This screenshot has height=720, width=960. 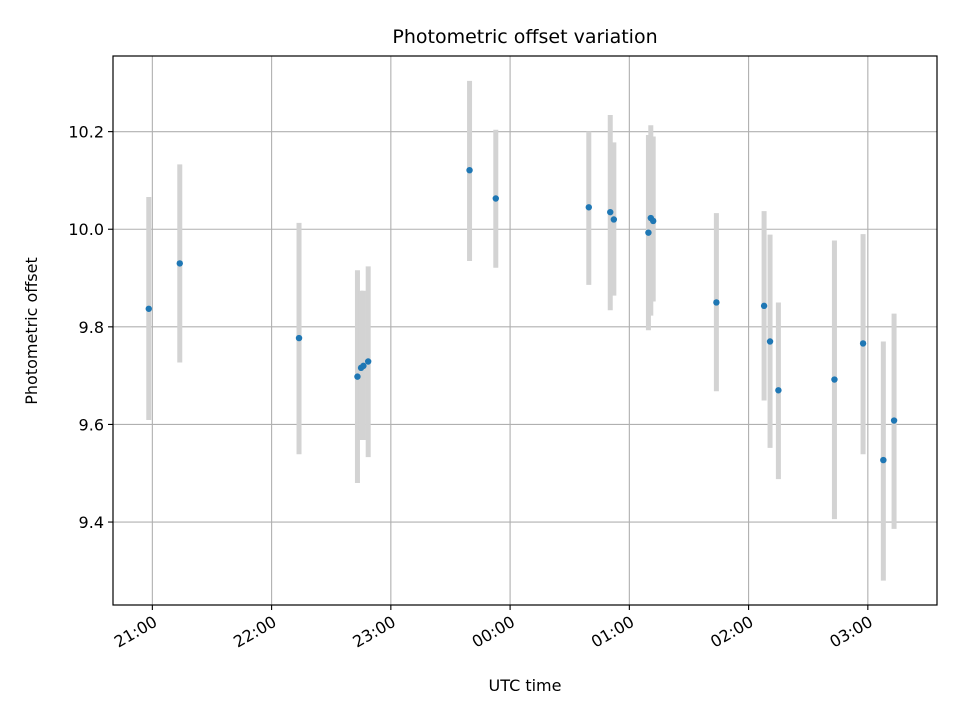 I want to click on chart-title: Photometric offset variation, so click(x=524, y=37).